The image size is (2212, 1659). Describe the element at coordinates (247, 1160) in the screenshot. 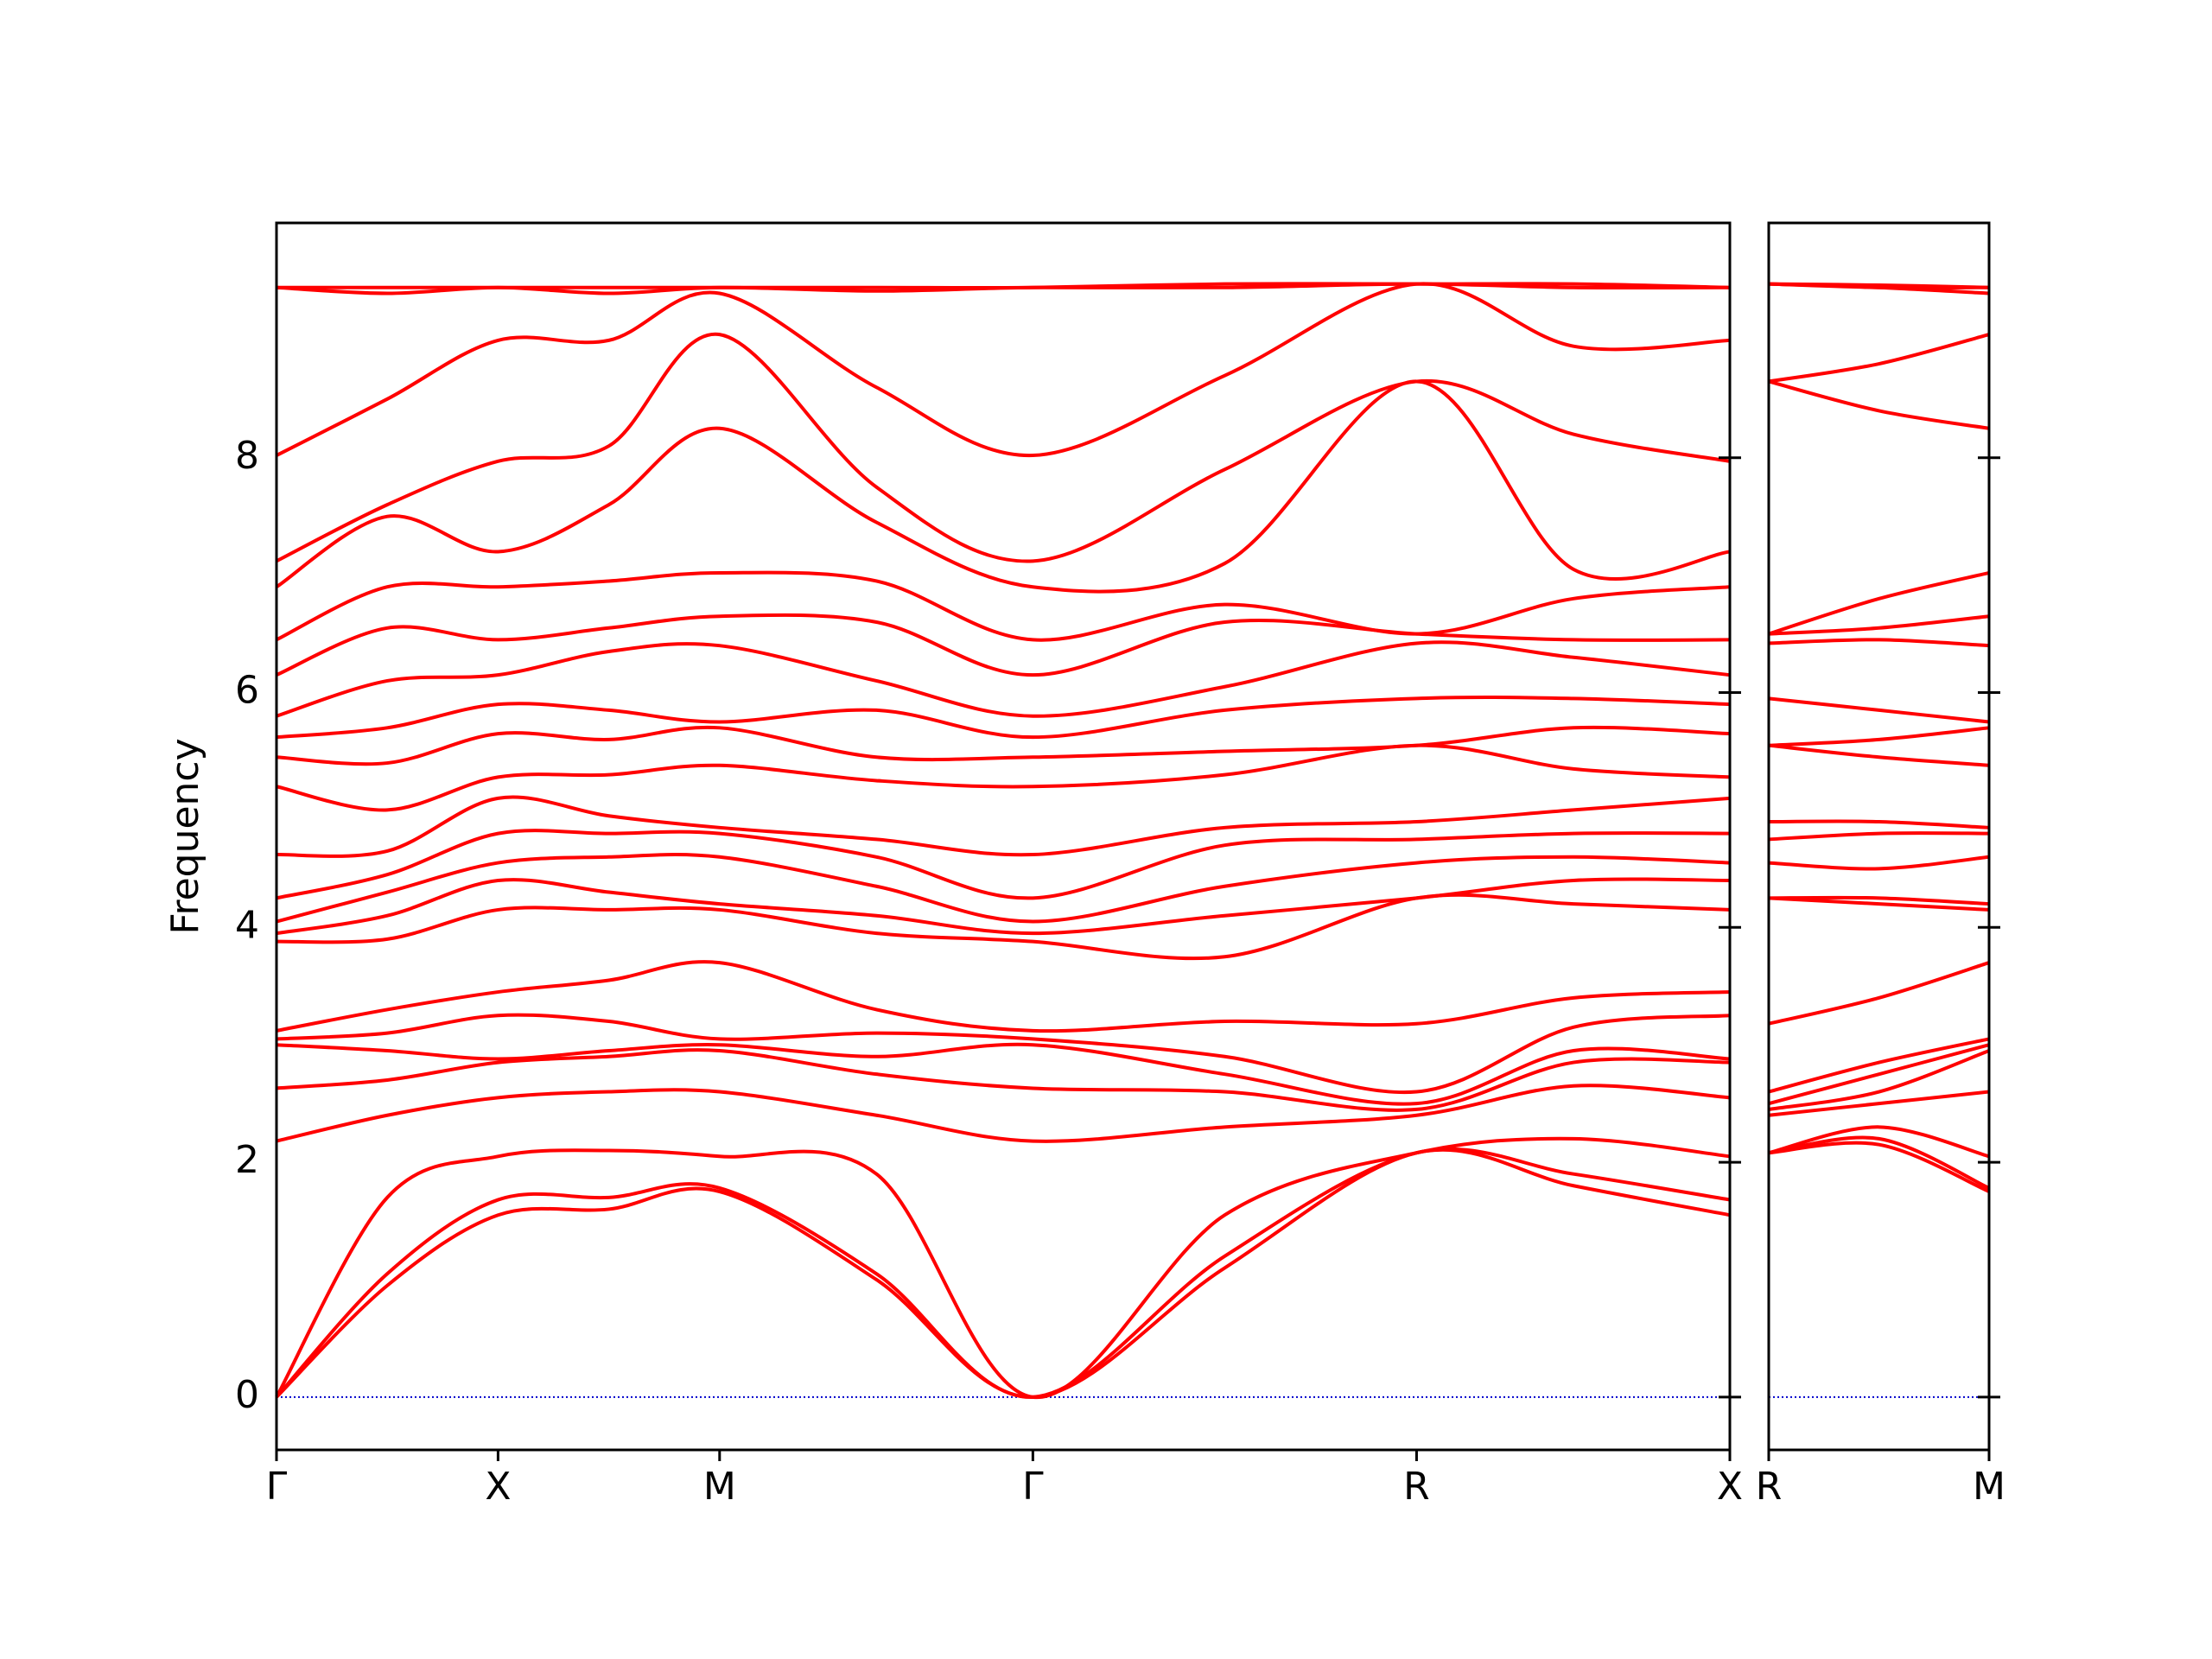

I see `y-tick-label: 2` at that location.